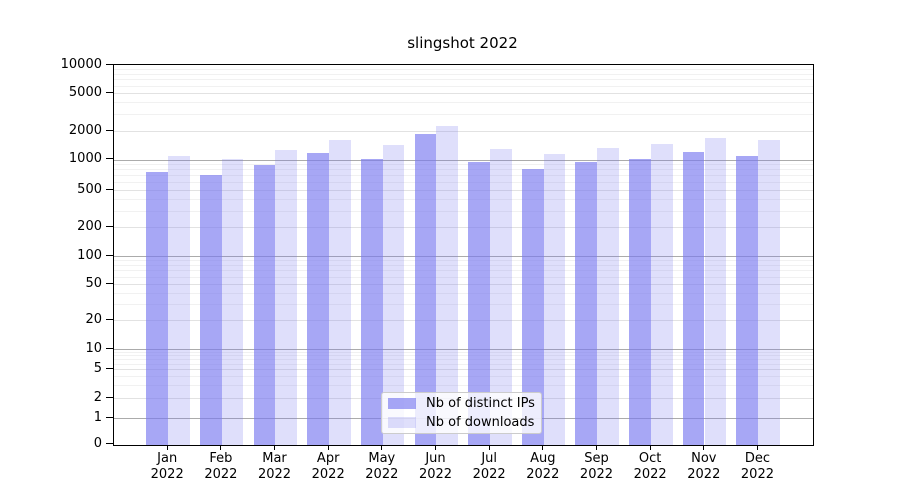  I want to click on bar-downloads-nov, so click(715, 291).